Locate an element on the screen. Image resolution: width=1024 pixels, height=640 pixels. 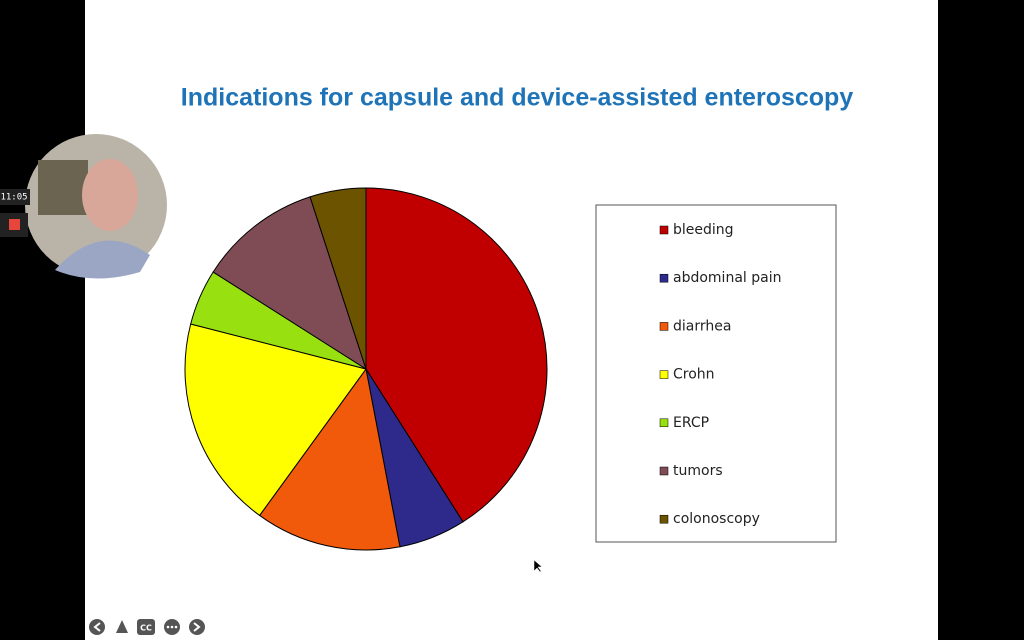
time-badge is located at coordinates (15, 197).